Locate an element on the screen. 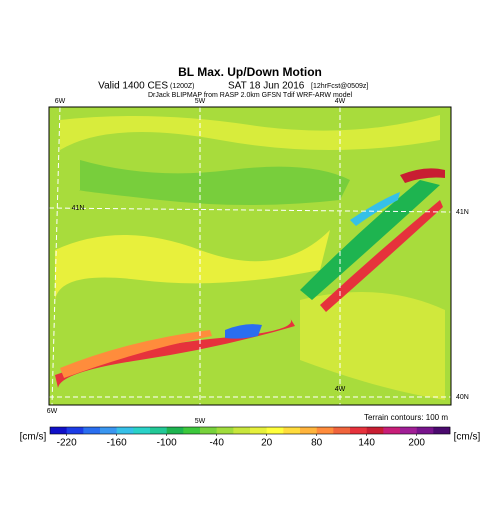 This screenshot has height=505, width=500. tick-label: 20 is located at coordinates (267, 443).